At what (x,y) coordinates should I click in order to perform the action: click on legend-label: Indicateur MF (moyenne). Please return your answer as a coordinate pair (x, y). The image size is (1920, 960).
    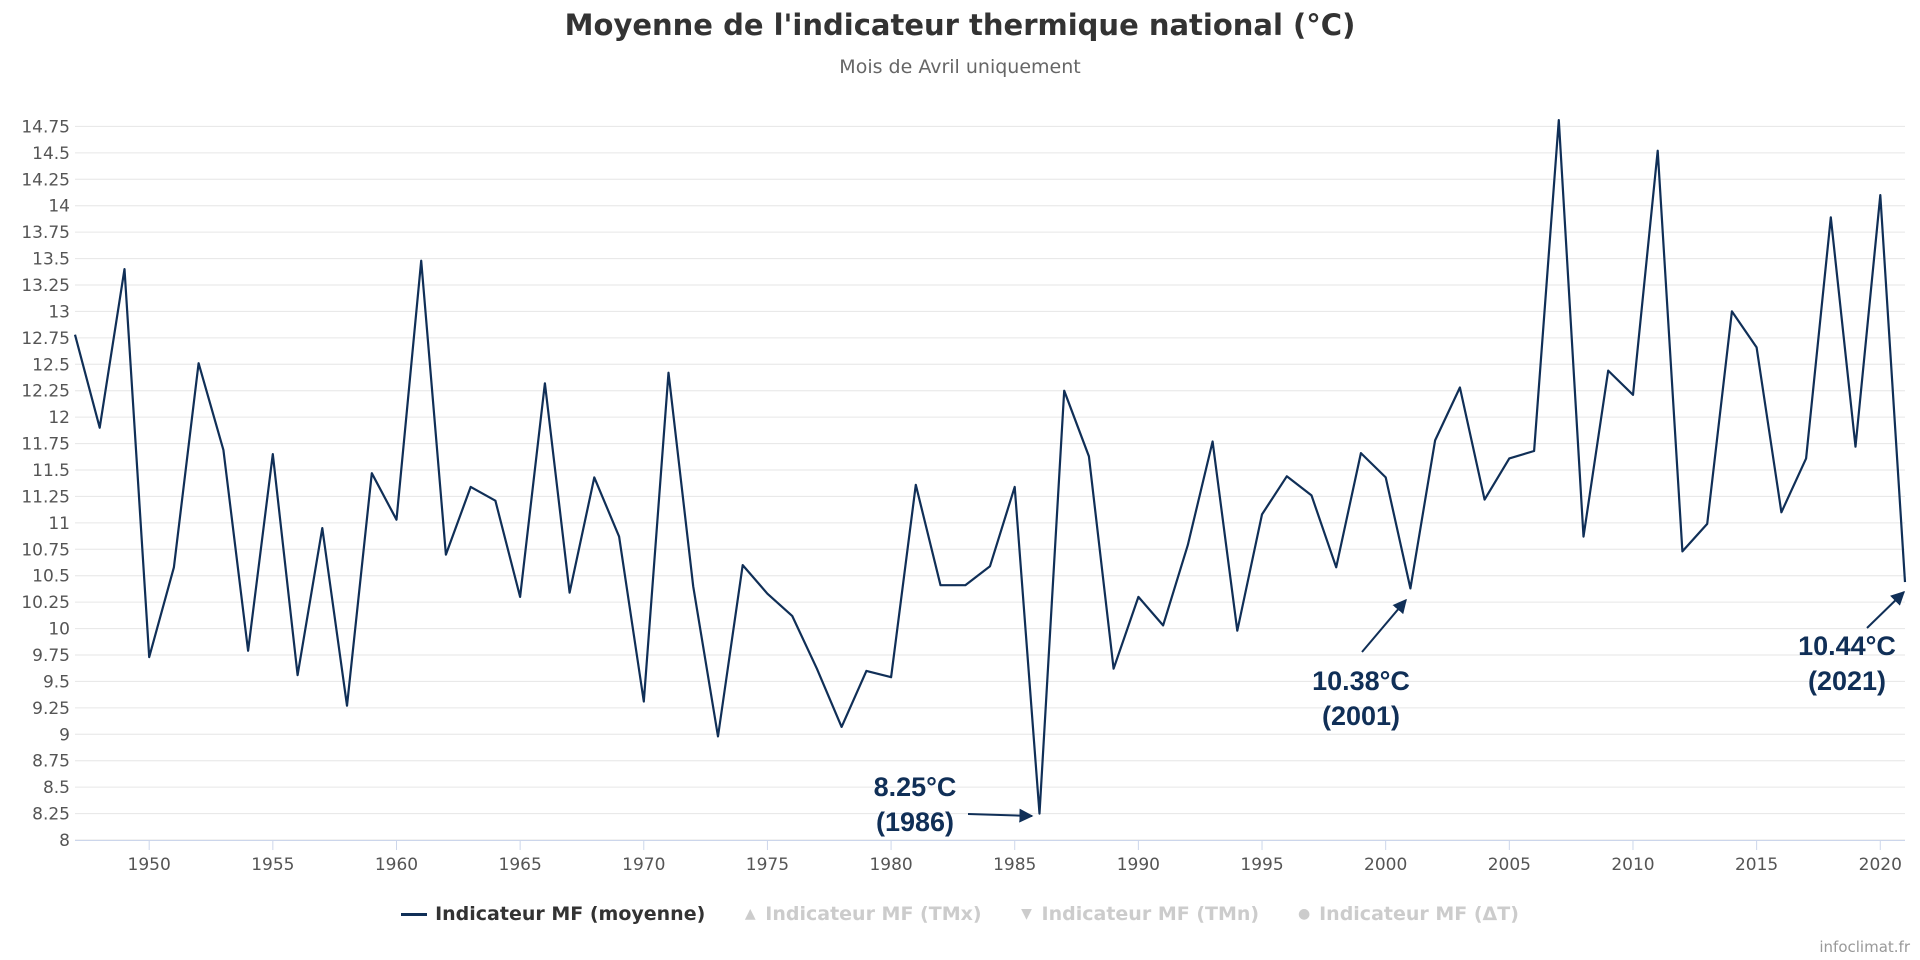
    Looking at the image, I should click on (570, 914).